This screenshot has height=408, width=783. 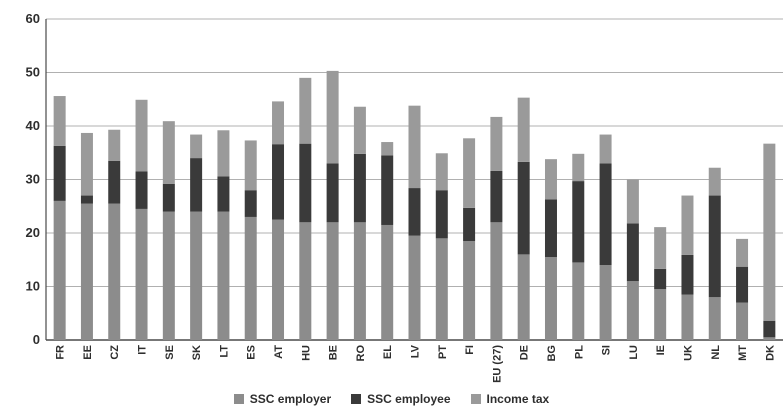 I want to click on legend-item-ssc-employee: SSC employee, so click(x=401, y=399).